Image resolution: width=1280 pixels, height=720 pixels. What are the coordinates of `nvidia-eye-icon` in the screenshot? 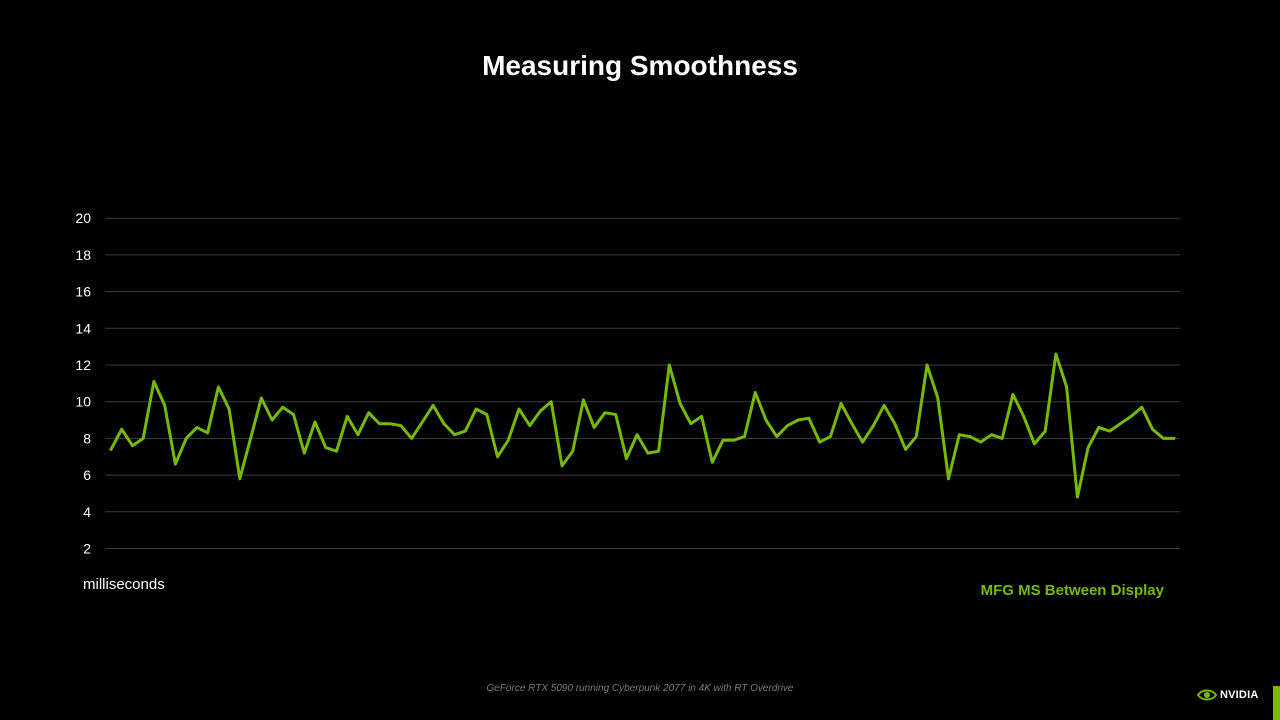 It's located at (1207, 695).